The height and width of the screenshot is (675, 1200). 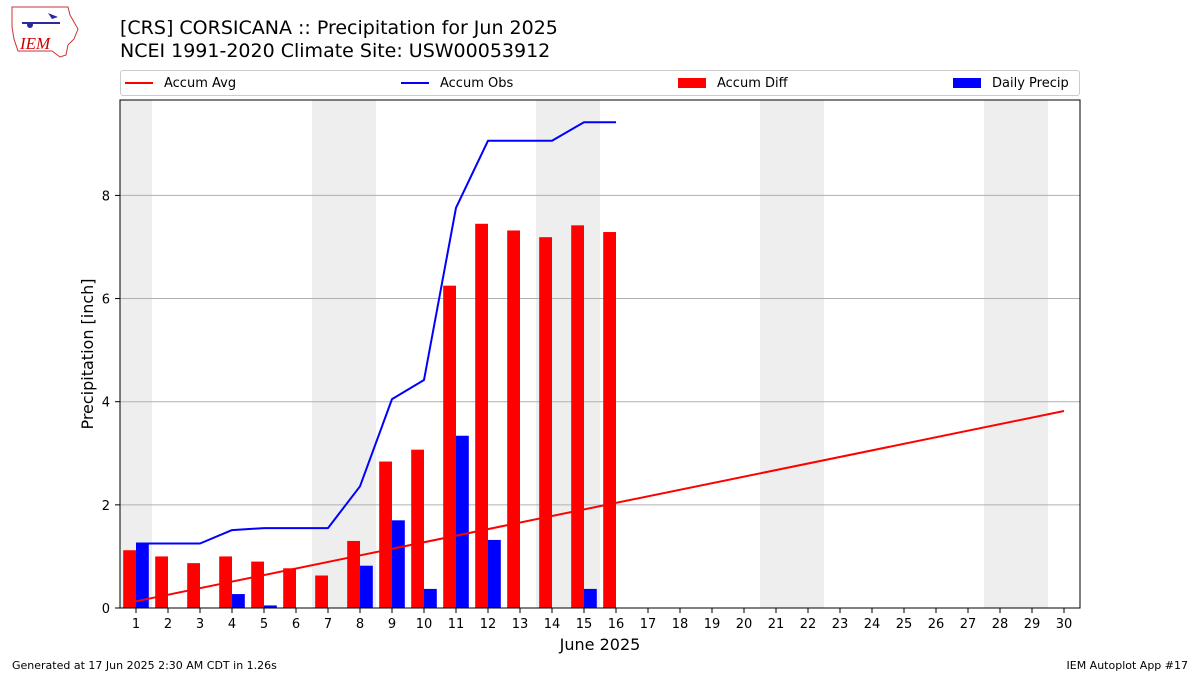 What do you see at coordinates (106, 300) in the screenshot?
I see `y-tick-label: 6` at bounding box center [106, 300].